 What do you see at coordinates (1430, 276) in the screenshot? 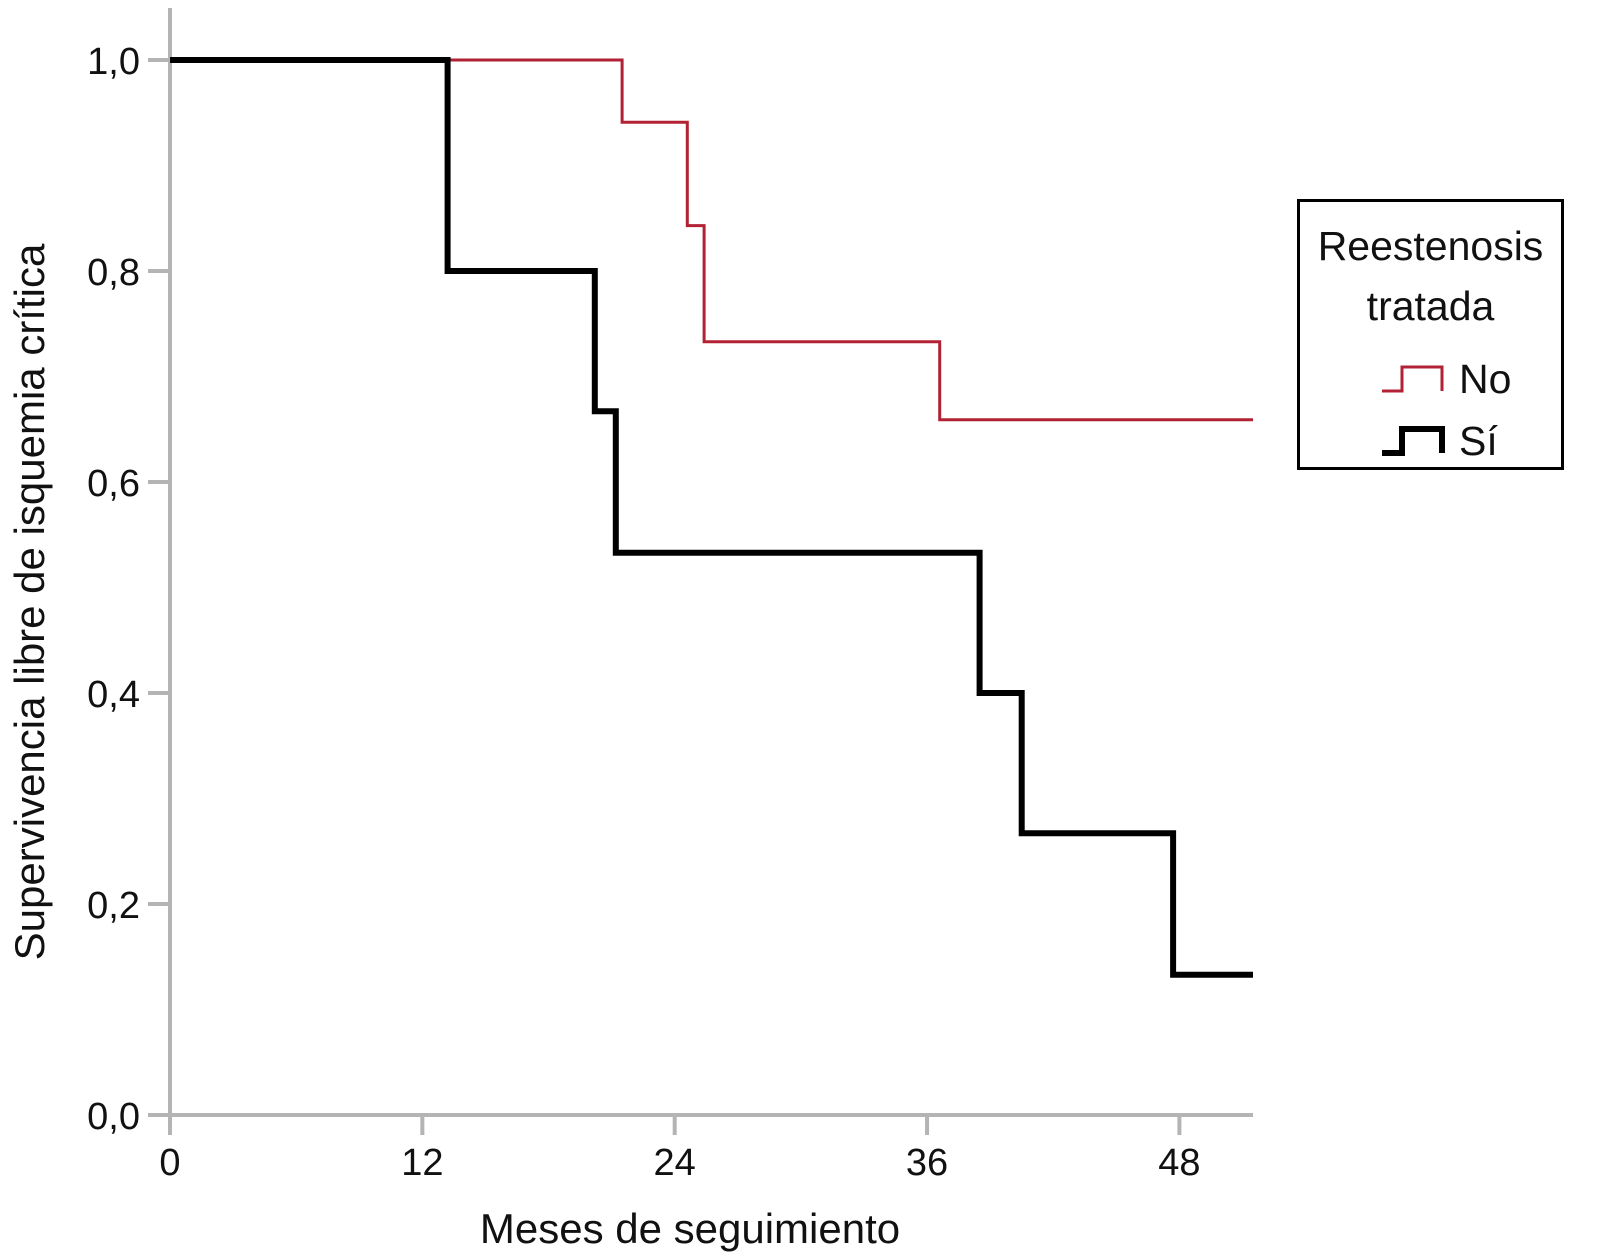
I see `legend-title: Reestenosis tratada` at bounding box center [1430, 276].